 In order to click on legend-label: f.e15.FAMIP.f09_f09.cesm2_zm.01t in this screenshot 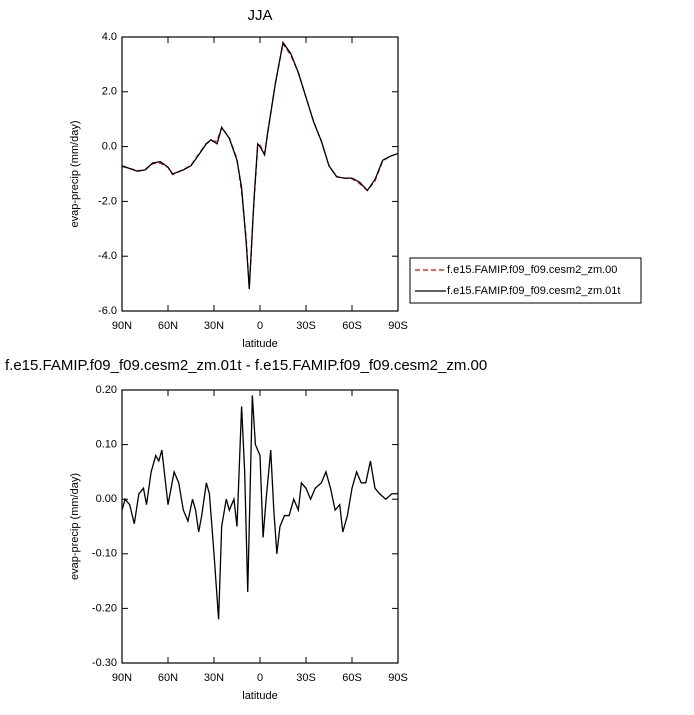, I will do `click(533, 291)`.